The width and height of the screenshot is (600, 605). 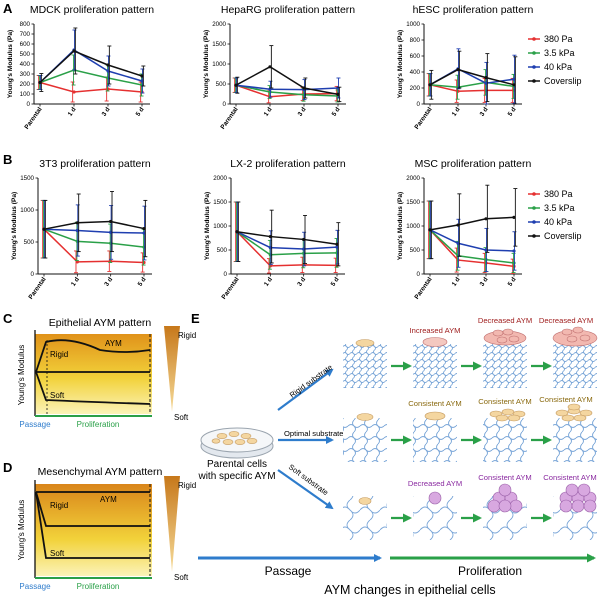 I want to click on schematic-c-title: Epithelial AYM pattern, so click(x=100, y=323).